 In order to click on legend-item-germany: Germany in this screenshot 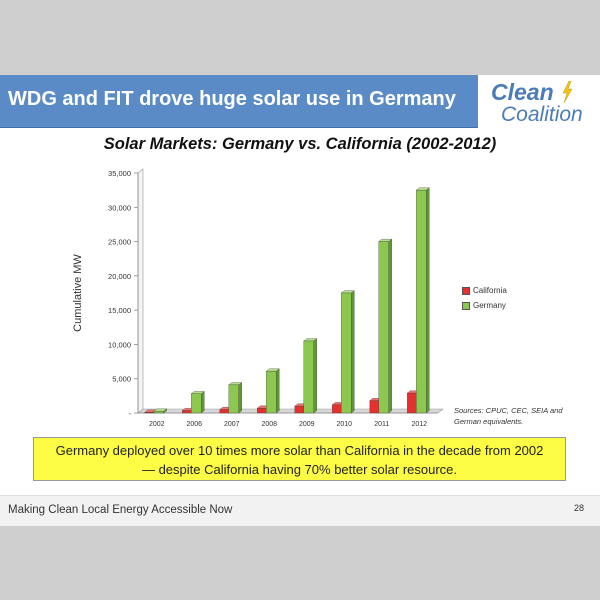, I will do `click(484, 305)`.